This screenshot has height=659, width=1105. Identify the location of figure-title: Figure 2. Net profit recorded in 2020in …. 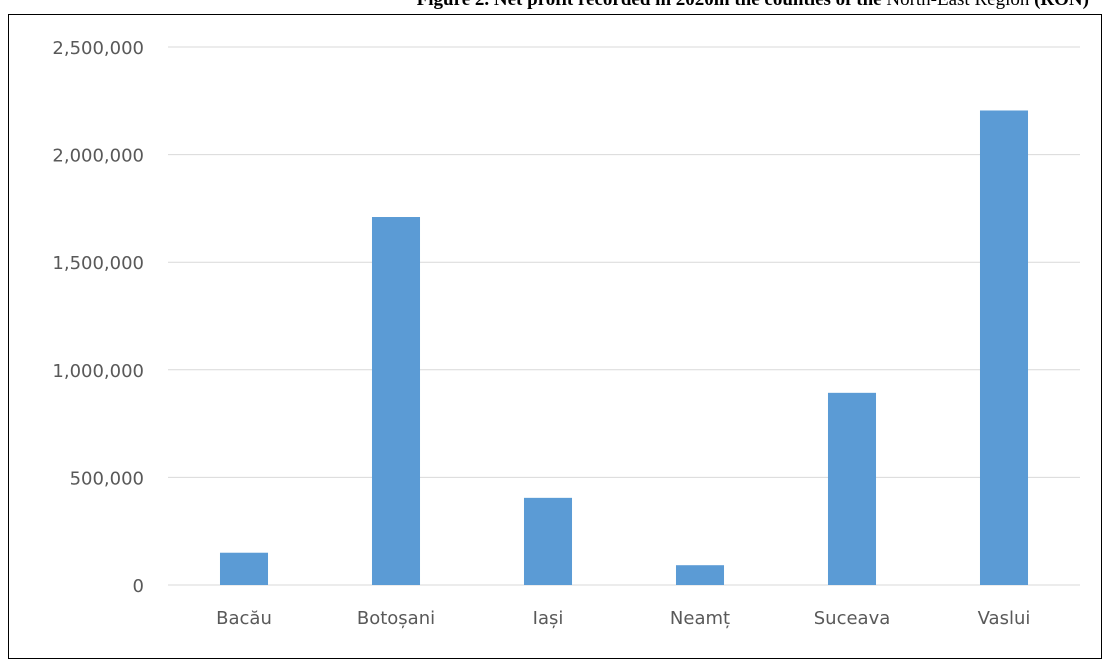
(552, 6).